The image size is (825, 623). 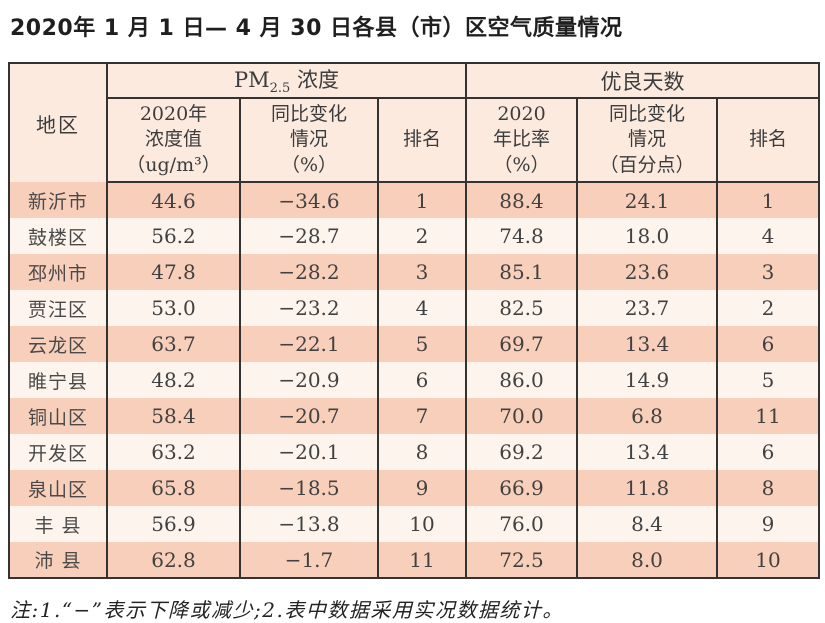 I want to click on pm25-label-suffix: 浓度, so click(x=314, y=80).